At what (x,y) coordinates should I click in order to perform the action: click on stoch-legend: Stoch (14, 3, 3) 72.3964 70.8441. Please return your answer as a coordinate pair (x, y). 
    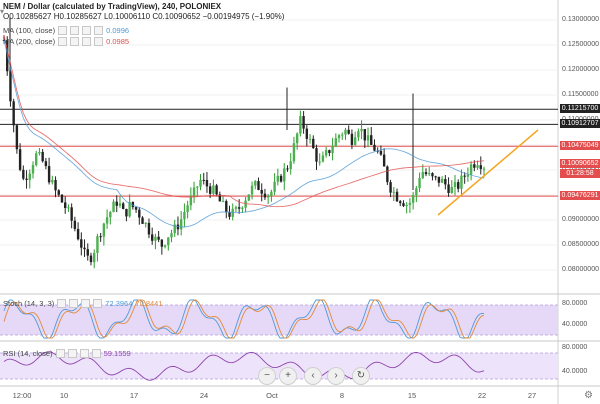
    Looking at the image, I should click on (83, 303).